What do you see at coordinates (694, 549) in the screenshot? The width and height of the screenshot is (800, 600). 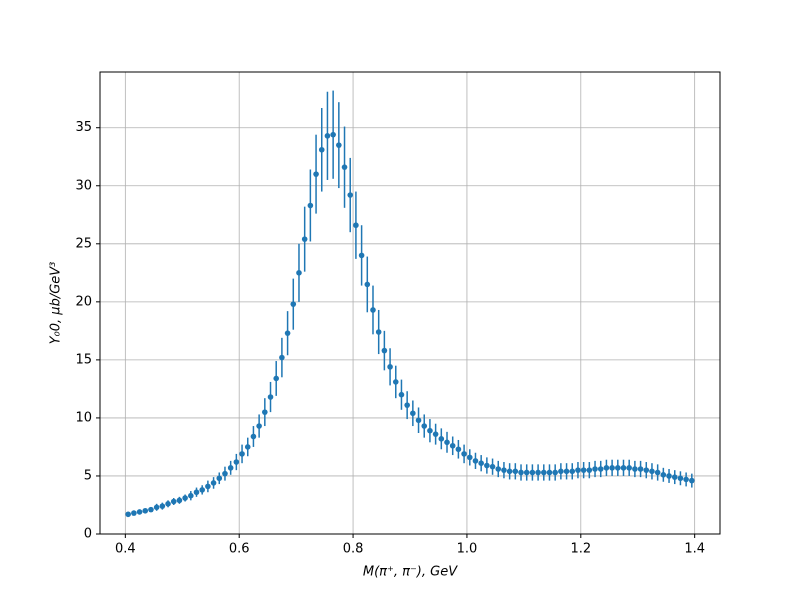 I see `x-tick-label: 1.4` at bounding box center [694, 549].